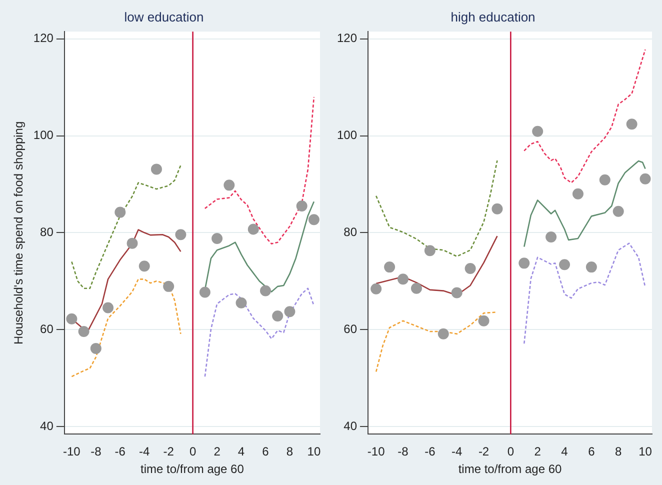 This screenshot has width=662, height=485. I want to click on chart-title: low education, so click(164, 16).